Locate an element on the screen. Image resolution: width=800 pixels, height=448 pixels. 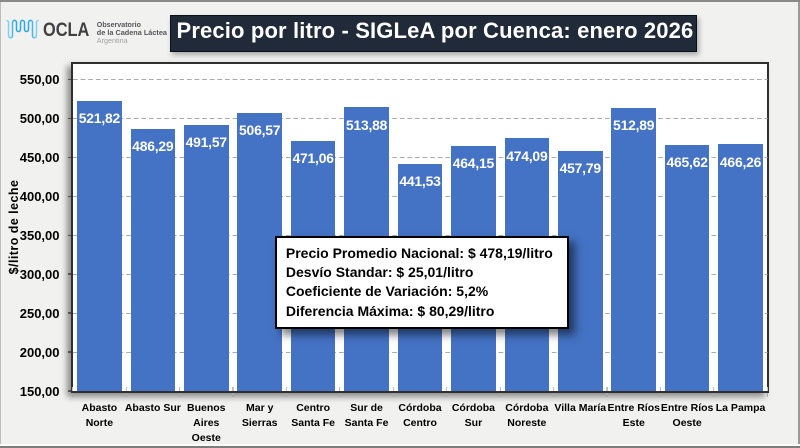
svg-text: OCLA is located at coordinates (66, 30).